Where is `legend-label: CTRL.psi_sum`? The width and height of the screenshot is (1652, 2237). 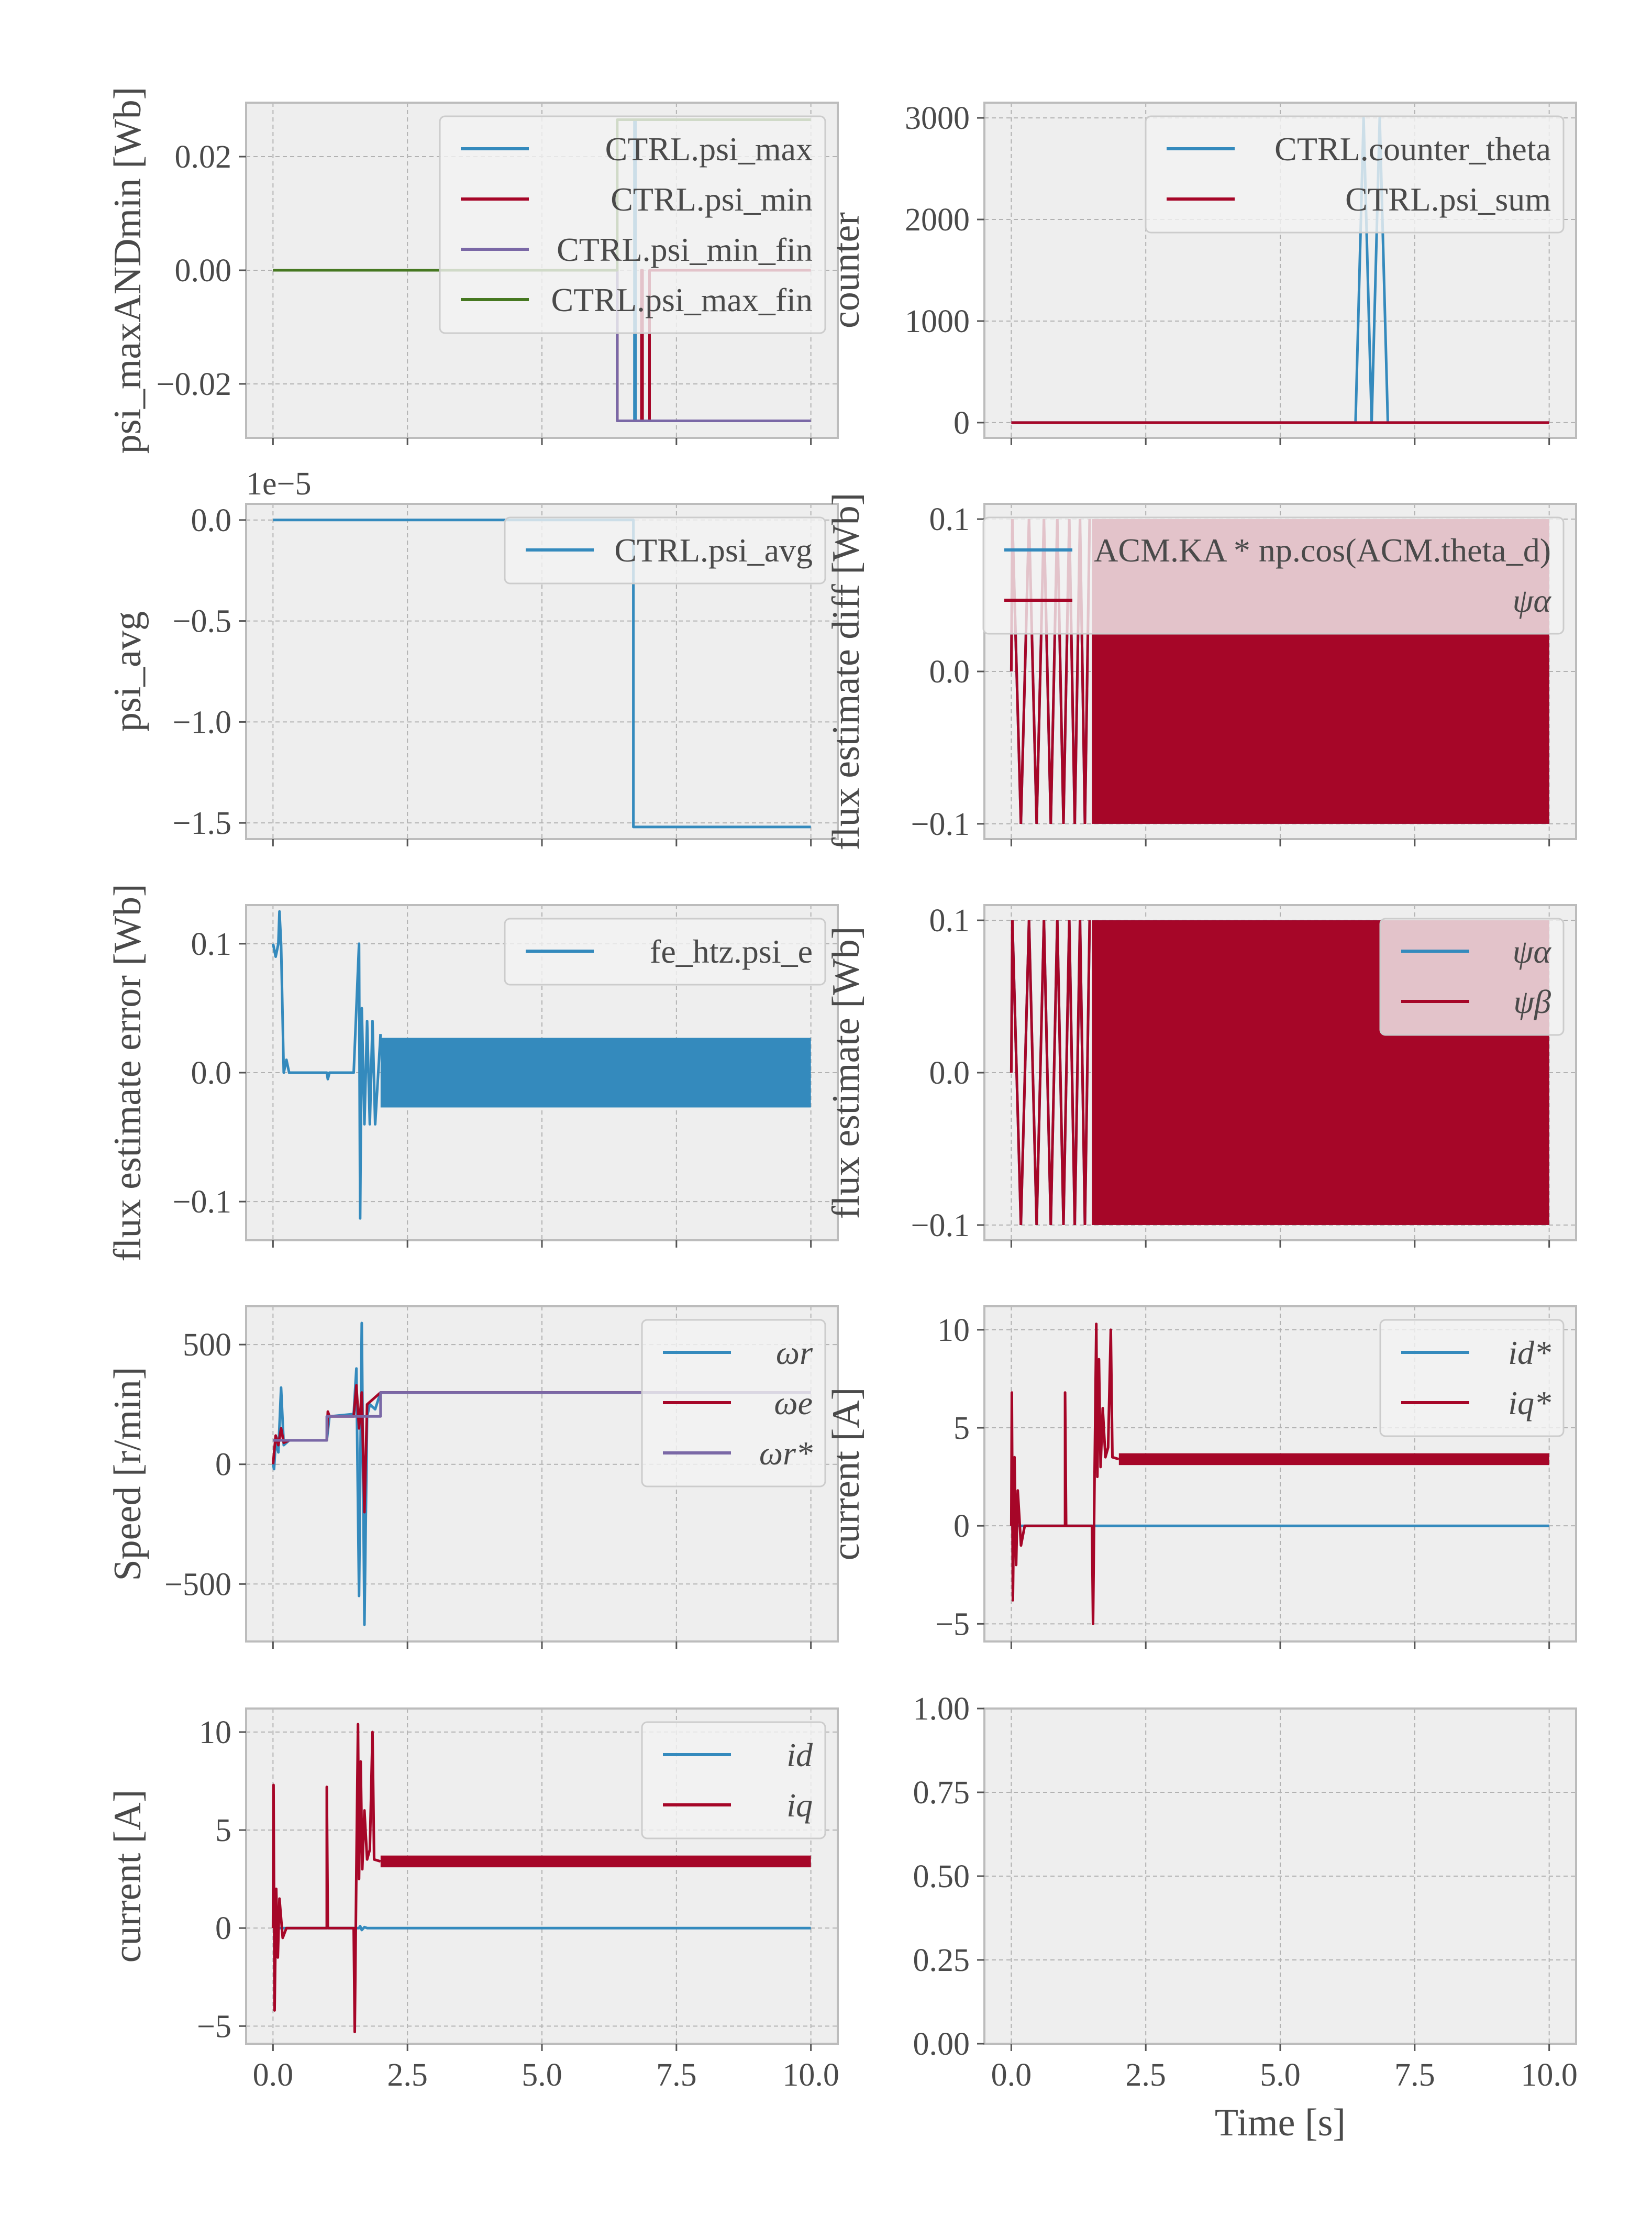
legend-label: CTRL.psi_sum is located at coordinates (1448, 199).